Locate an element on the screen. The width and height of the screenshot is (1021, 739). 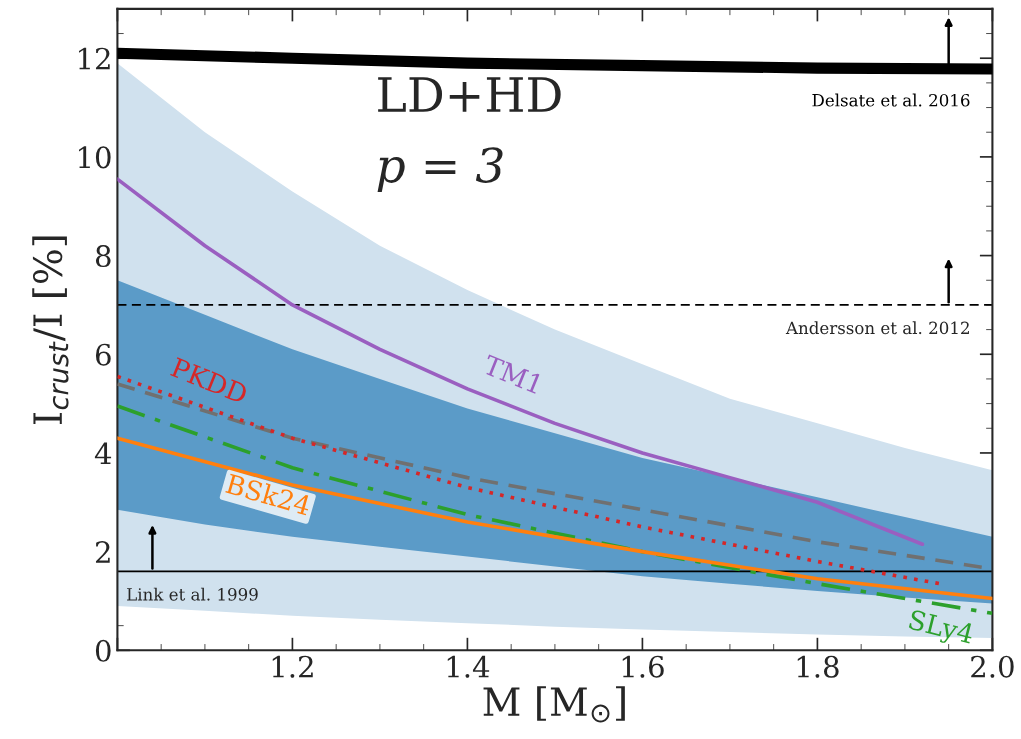
text: BSk24 is located at coordinates (268, 494).